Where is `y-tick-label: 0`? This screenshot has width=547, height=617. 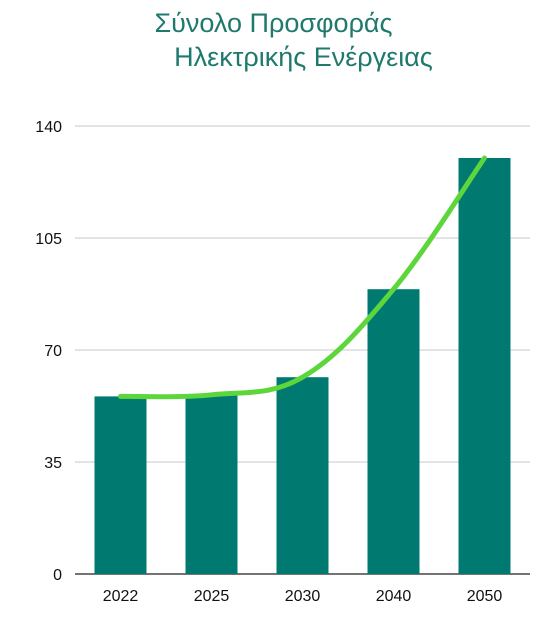
y-tick-label: 0 is located at coordinates (57, 575).